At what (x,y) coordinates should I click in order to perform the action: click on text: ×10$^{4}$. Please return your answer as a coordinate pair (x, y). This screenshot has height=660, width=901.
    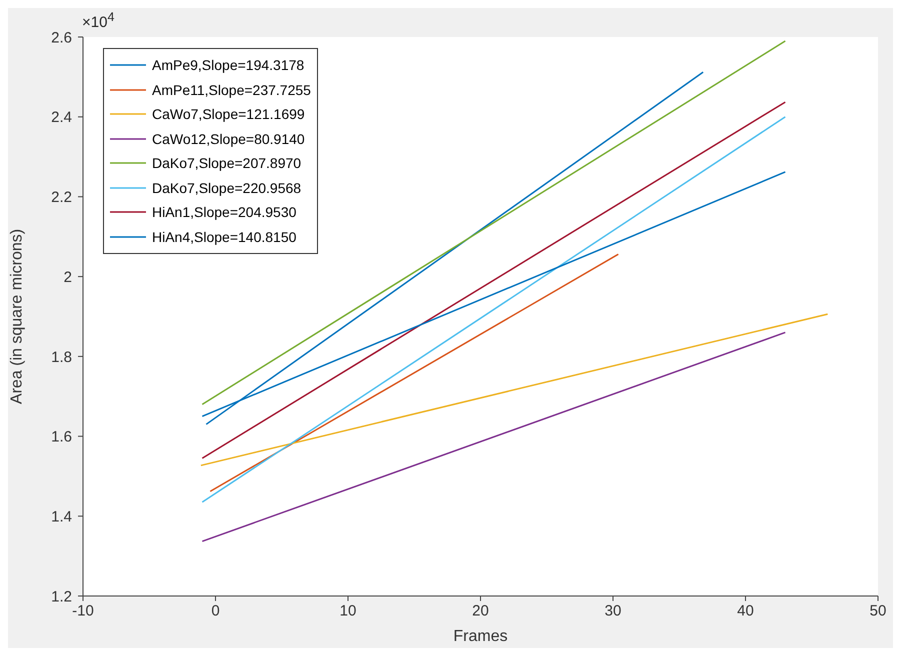
    Looking at the image, I should click on (98, 20).